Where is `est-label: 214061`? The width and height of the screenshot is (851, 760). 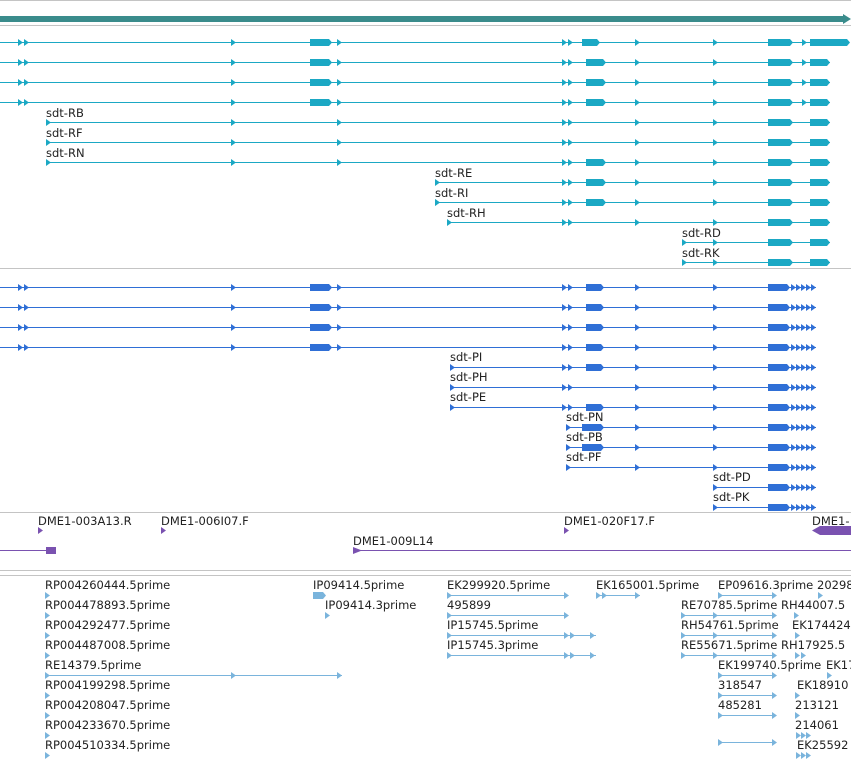 est-label: 214061 is located at coordinates (817, 725).